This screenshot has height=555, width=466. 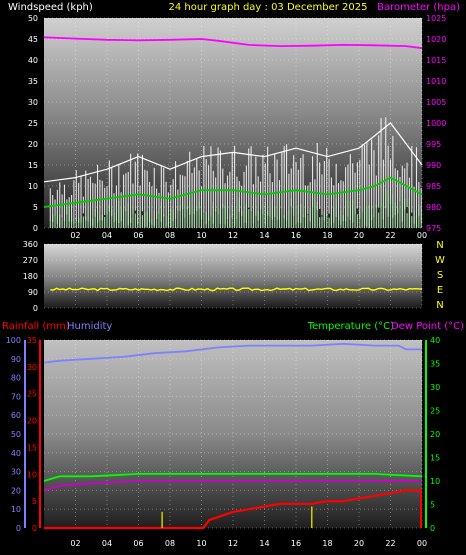 I want to click on rain-tick-label: 5, so click(x=34, y=501).